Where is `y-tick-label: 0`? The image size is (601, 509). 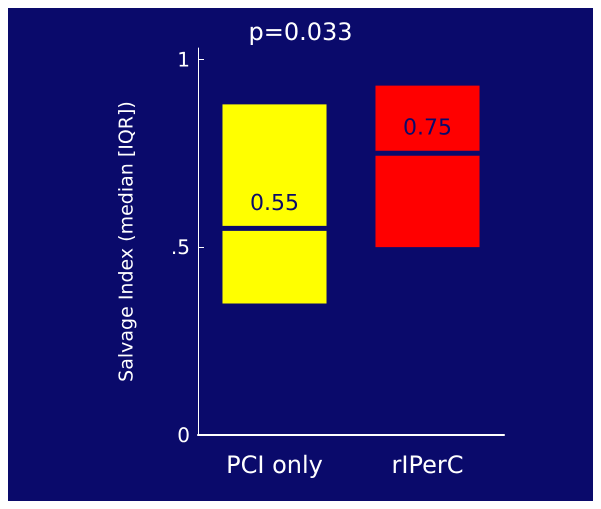
y-tick-label: 0 is located at coordinates (183, 435).